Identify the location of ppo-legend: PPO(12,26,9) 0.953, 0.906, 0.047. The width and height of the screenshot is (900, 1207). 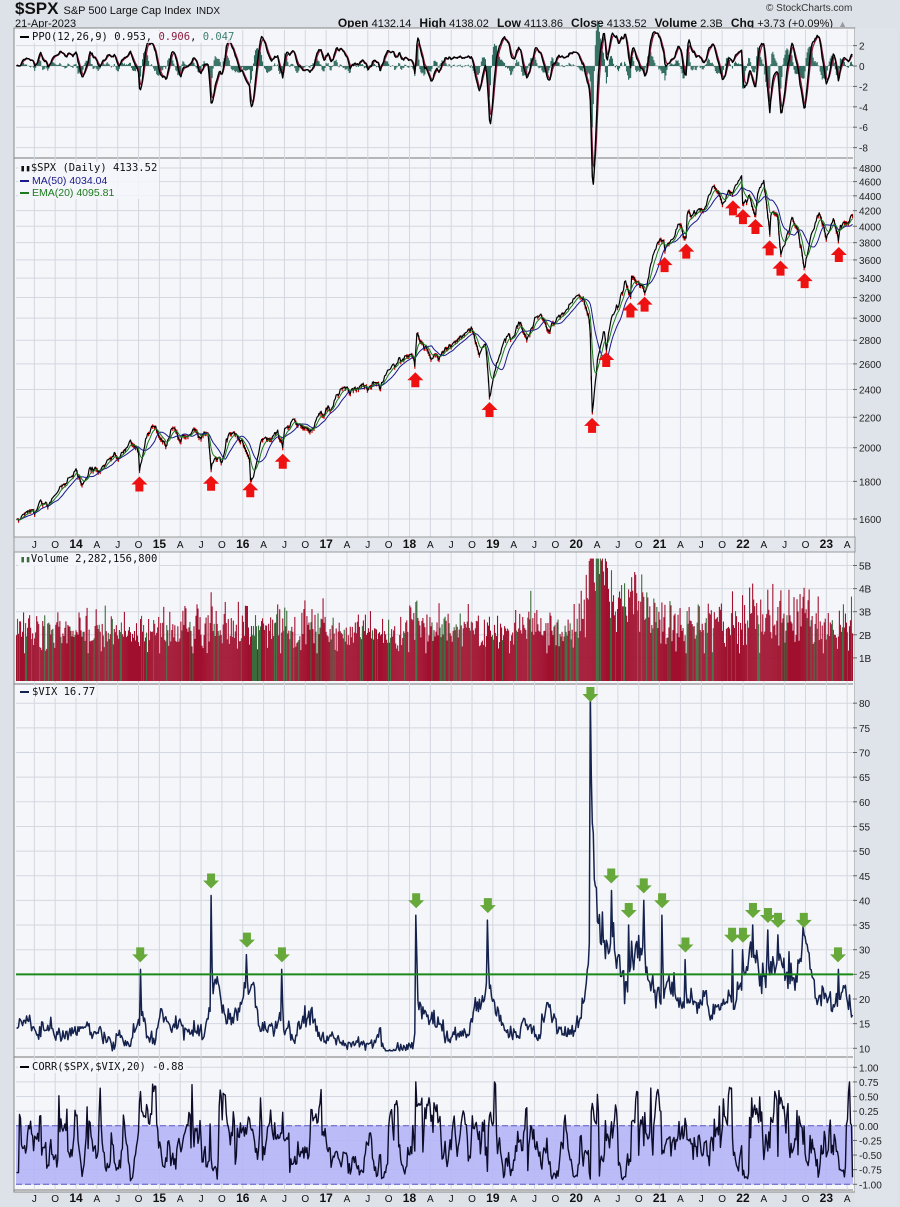
(127, 37).